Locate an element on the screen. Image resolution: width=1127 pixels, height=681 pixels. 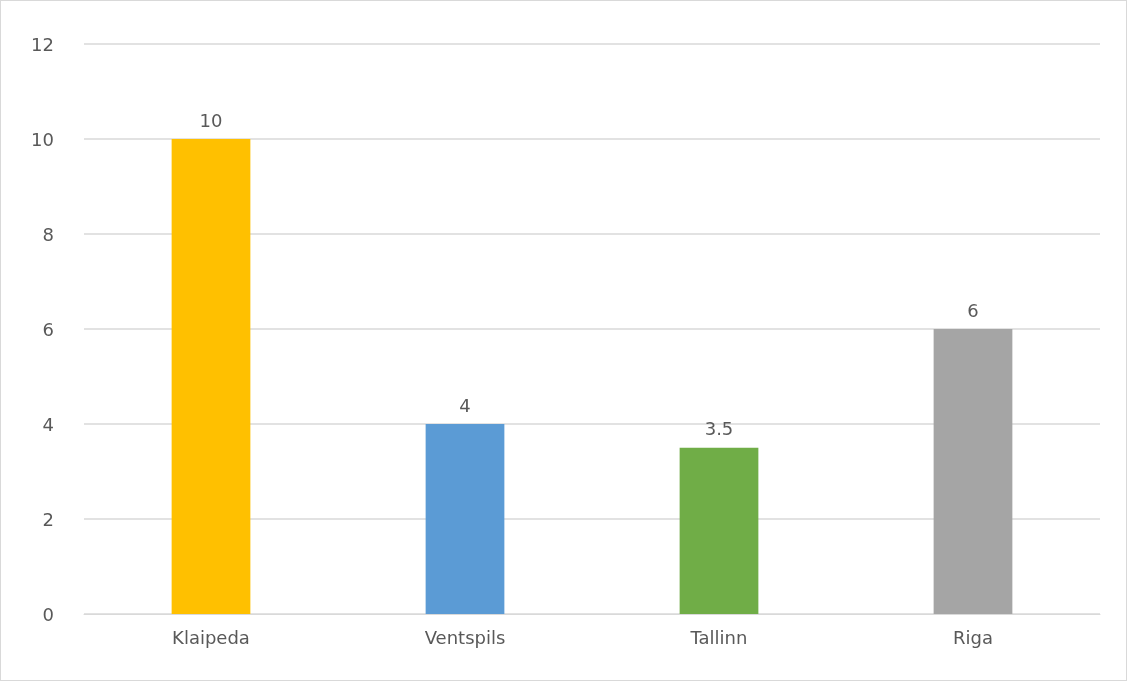
y-tick-label: 0 is located at coordinates (48, 614).